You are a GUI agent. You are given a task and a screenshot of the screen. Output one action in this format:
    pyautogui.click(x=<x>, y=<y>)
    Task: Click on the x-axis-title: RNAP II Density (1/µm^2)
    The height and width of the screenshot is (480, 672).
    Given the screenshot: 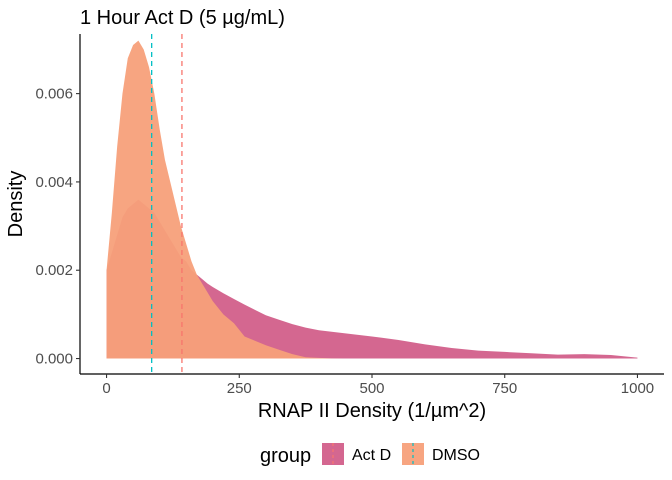 What is the action you would take?
    pyautogui.click(x=372, y=411)
    